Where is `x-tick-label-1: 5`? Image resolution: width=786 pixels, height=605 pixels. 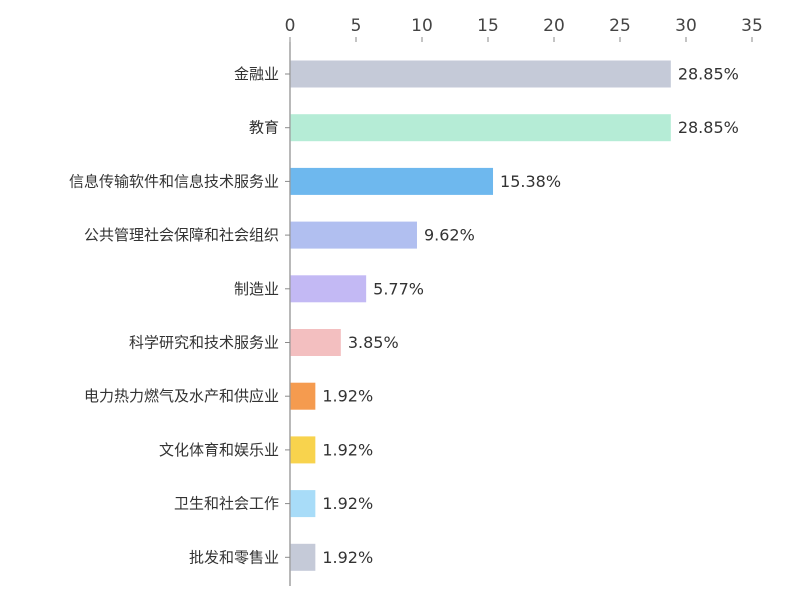 x-tick-label-1: 5 is located at coordinates (356, 26).